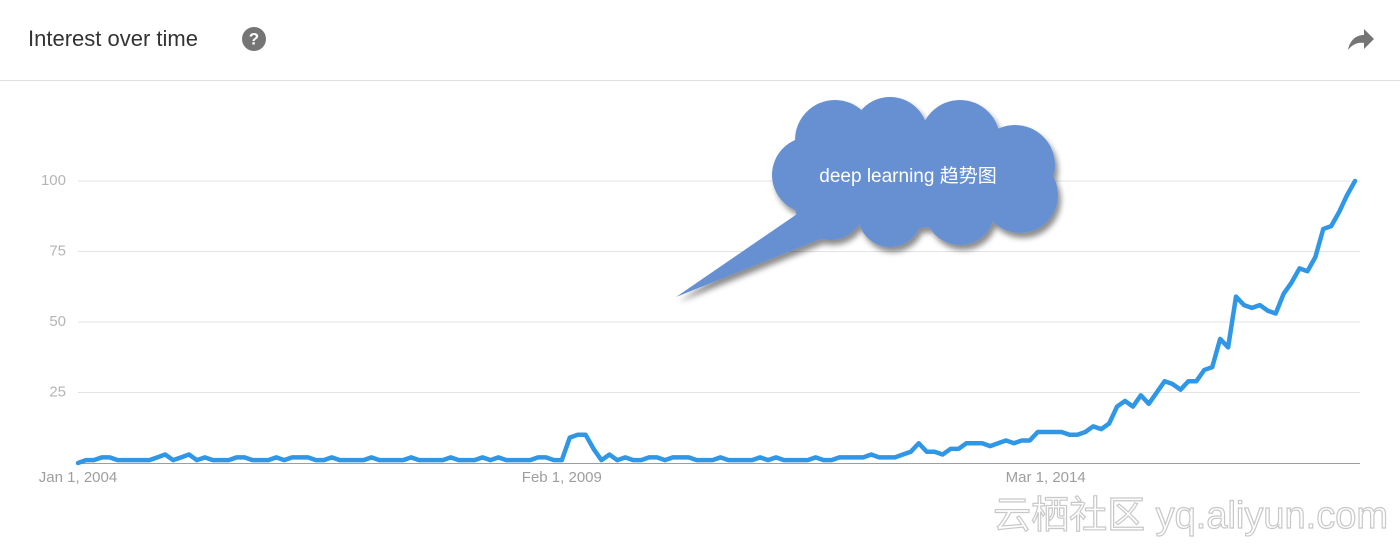 The image size is (1400, 552). Describe the element at coordinates (867, 197) in the screenshot. I see `annotation-cloud` at that location.